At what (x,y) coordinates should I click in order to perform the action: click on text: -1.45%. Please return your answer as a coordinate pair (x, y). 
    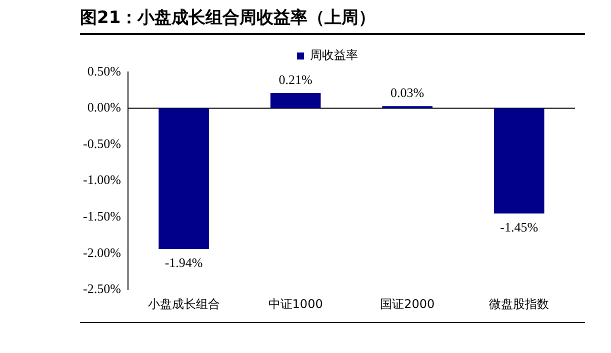
    Looking at the image, I should click on (519, 226).